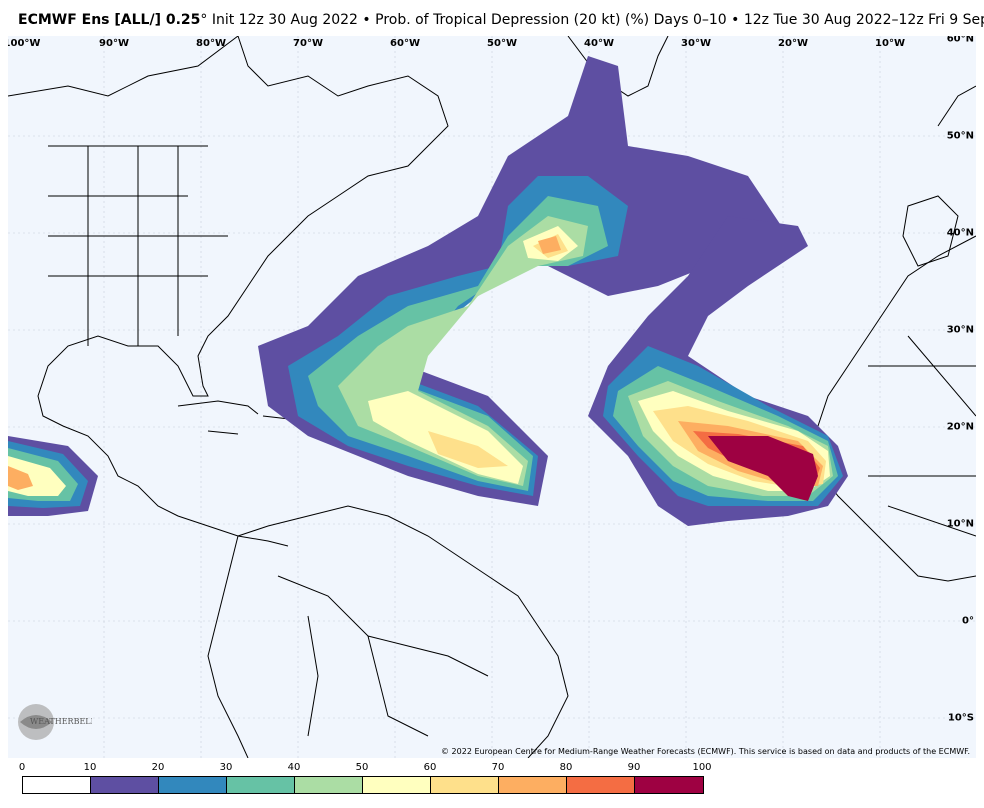  Describe the element at coordinates (939, 176) in the screenshot. I see `iberia-europe` at that location.